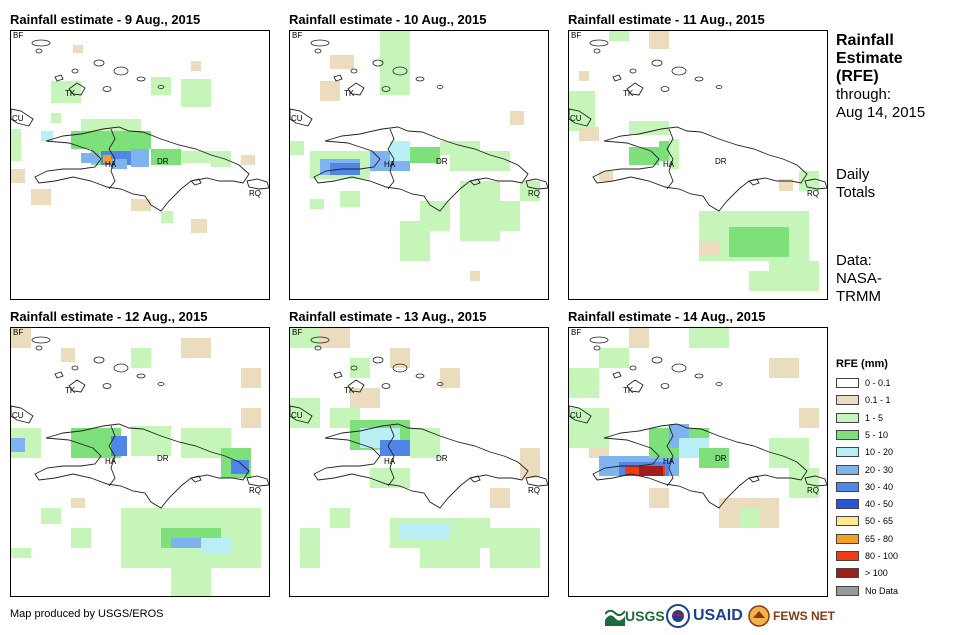 The width and height of the screenshot is (970, 635). Describe the element at coordinates (856, 192) in the screenshot. I see `daily-line-2: Totals` at that location.